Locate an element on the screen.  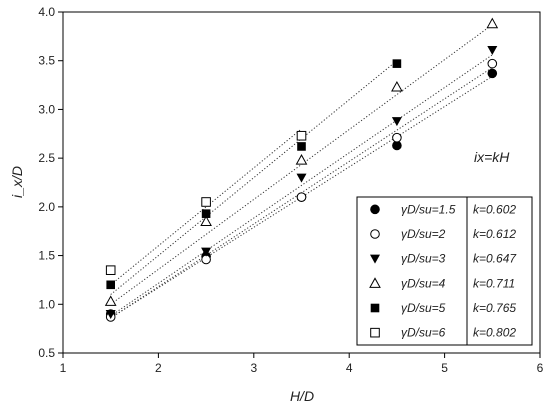
legend-k-value: k=0.711 is located at coordinates (494, 283).